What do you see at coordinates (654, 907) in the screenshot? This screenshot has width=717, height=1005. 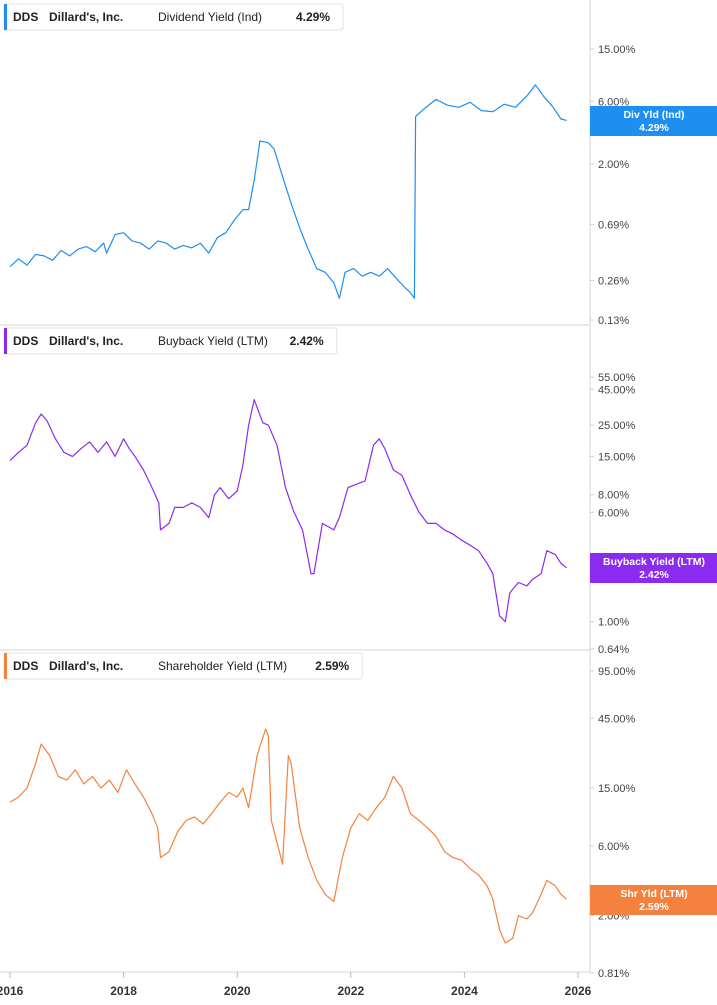 I see `value-badge-value: 2.59%` at bounding box center [654, 907].